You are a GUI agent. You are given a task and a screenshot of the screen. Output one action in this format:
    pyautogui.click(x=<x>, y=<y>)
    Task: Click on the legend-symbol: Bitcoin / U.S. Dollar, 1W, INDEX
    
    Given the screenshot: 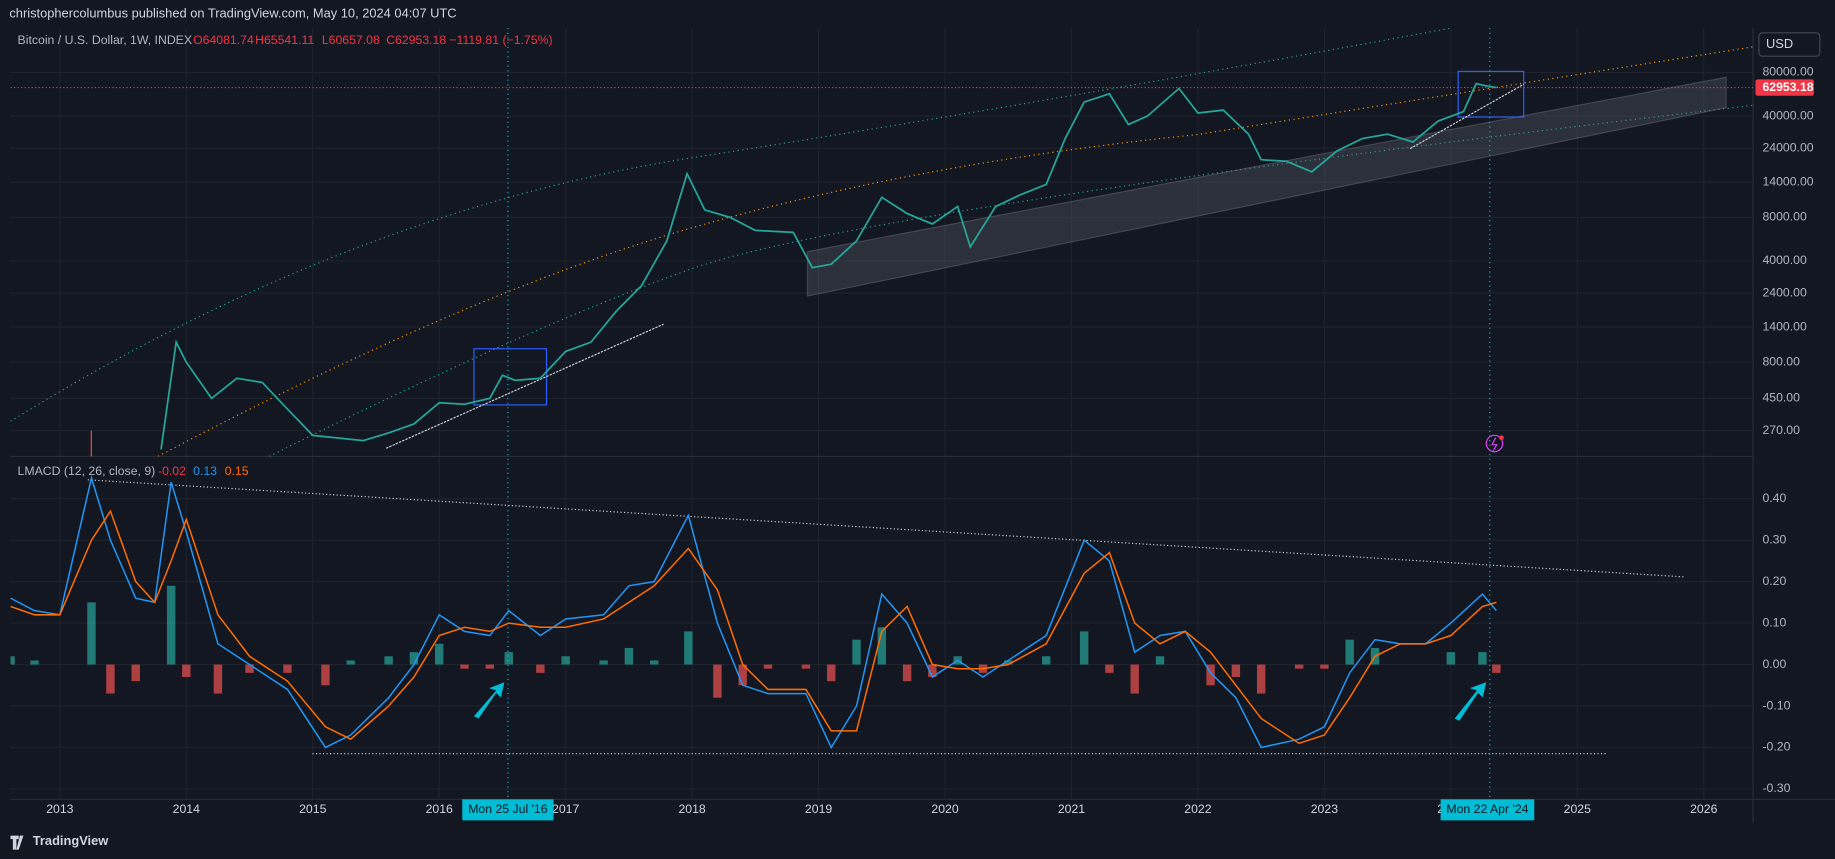 What is the action you would take?
    pyautogui.click(x=105, y=40)
    